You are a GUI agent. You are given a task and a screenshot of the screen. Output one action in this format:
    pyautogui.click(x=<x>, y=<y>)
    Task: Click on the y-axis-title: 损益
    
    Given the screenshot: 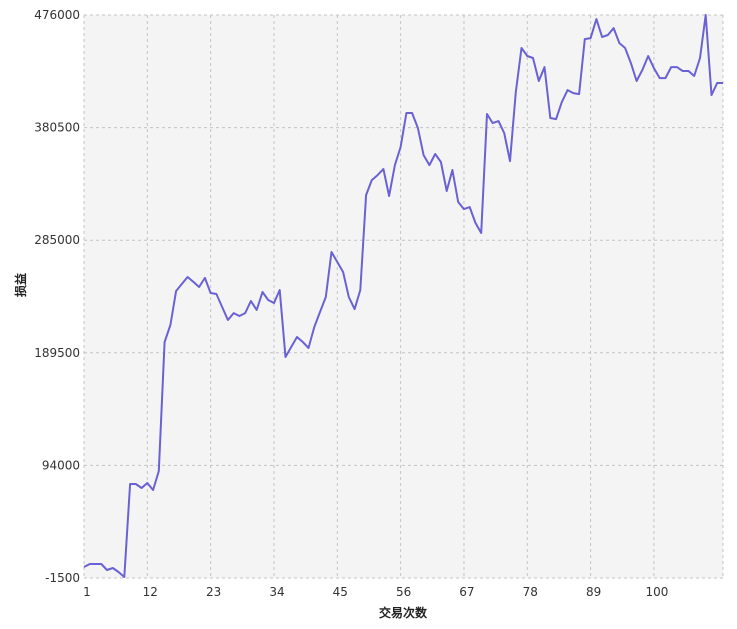 What is the action you would take?
    pyautogui.click(x=20, y=285)
    